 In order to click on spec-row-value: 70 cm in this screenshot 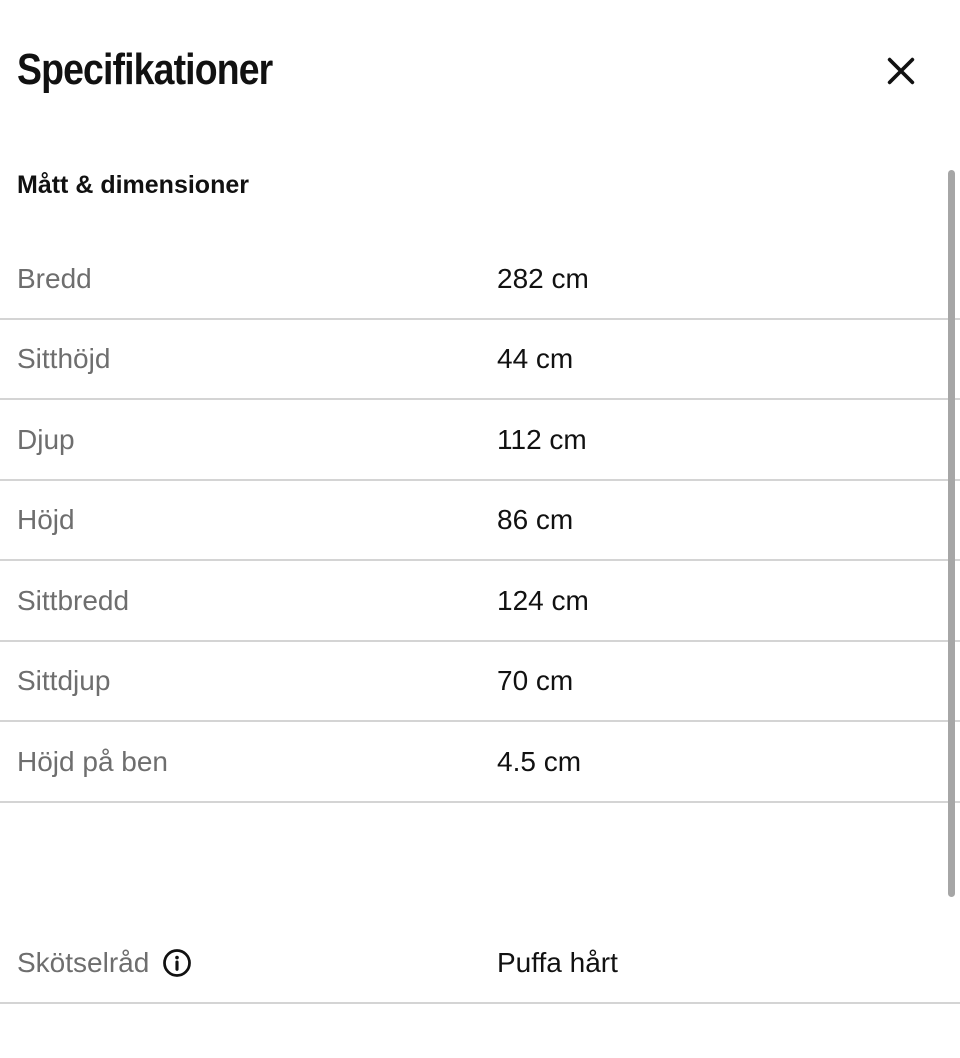, I will do `click(535, 681)`.